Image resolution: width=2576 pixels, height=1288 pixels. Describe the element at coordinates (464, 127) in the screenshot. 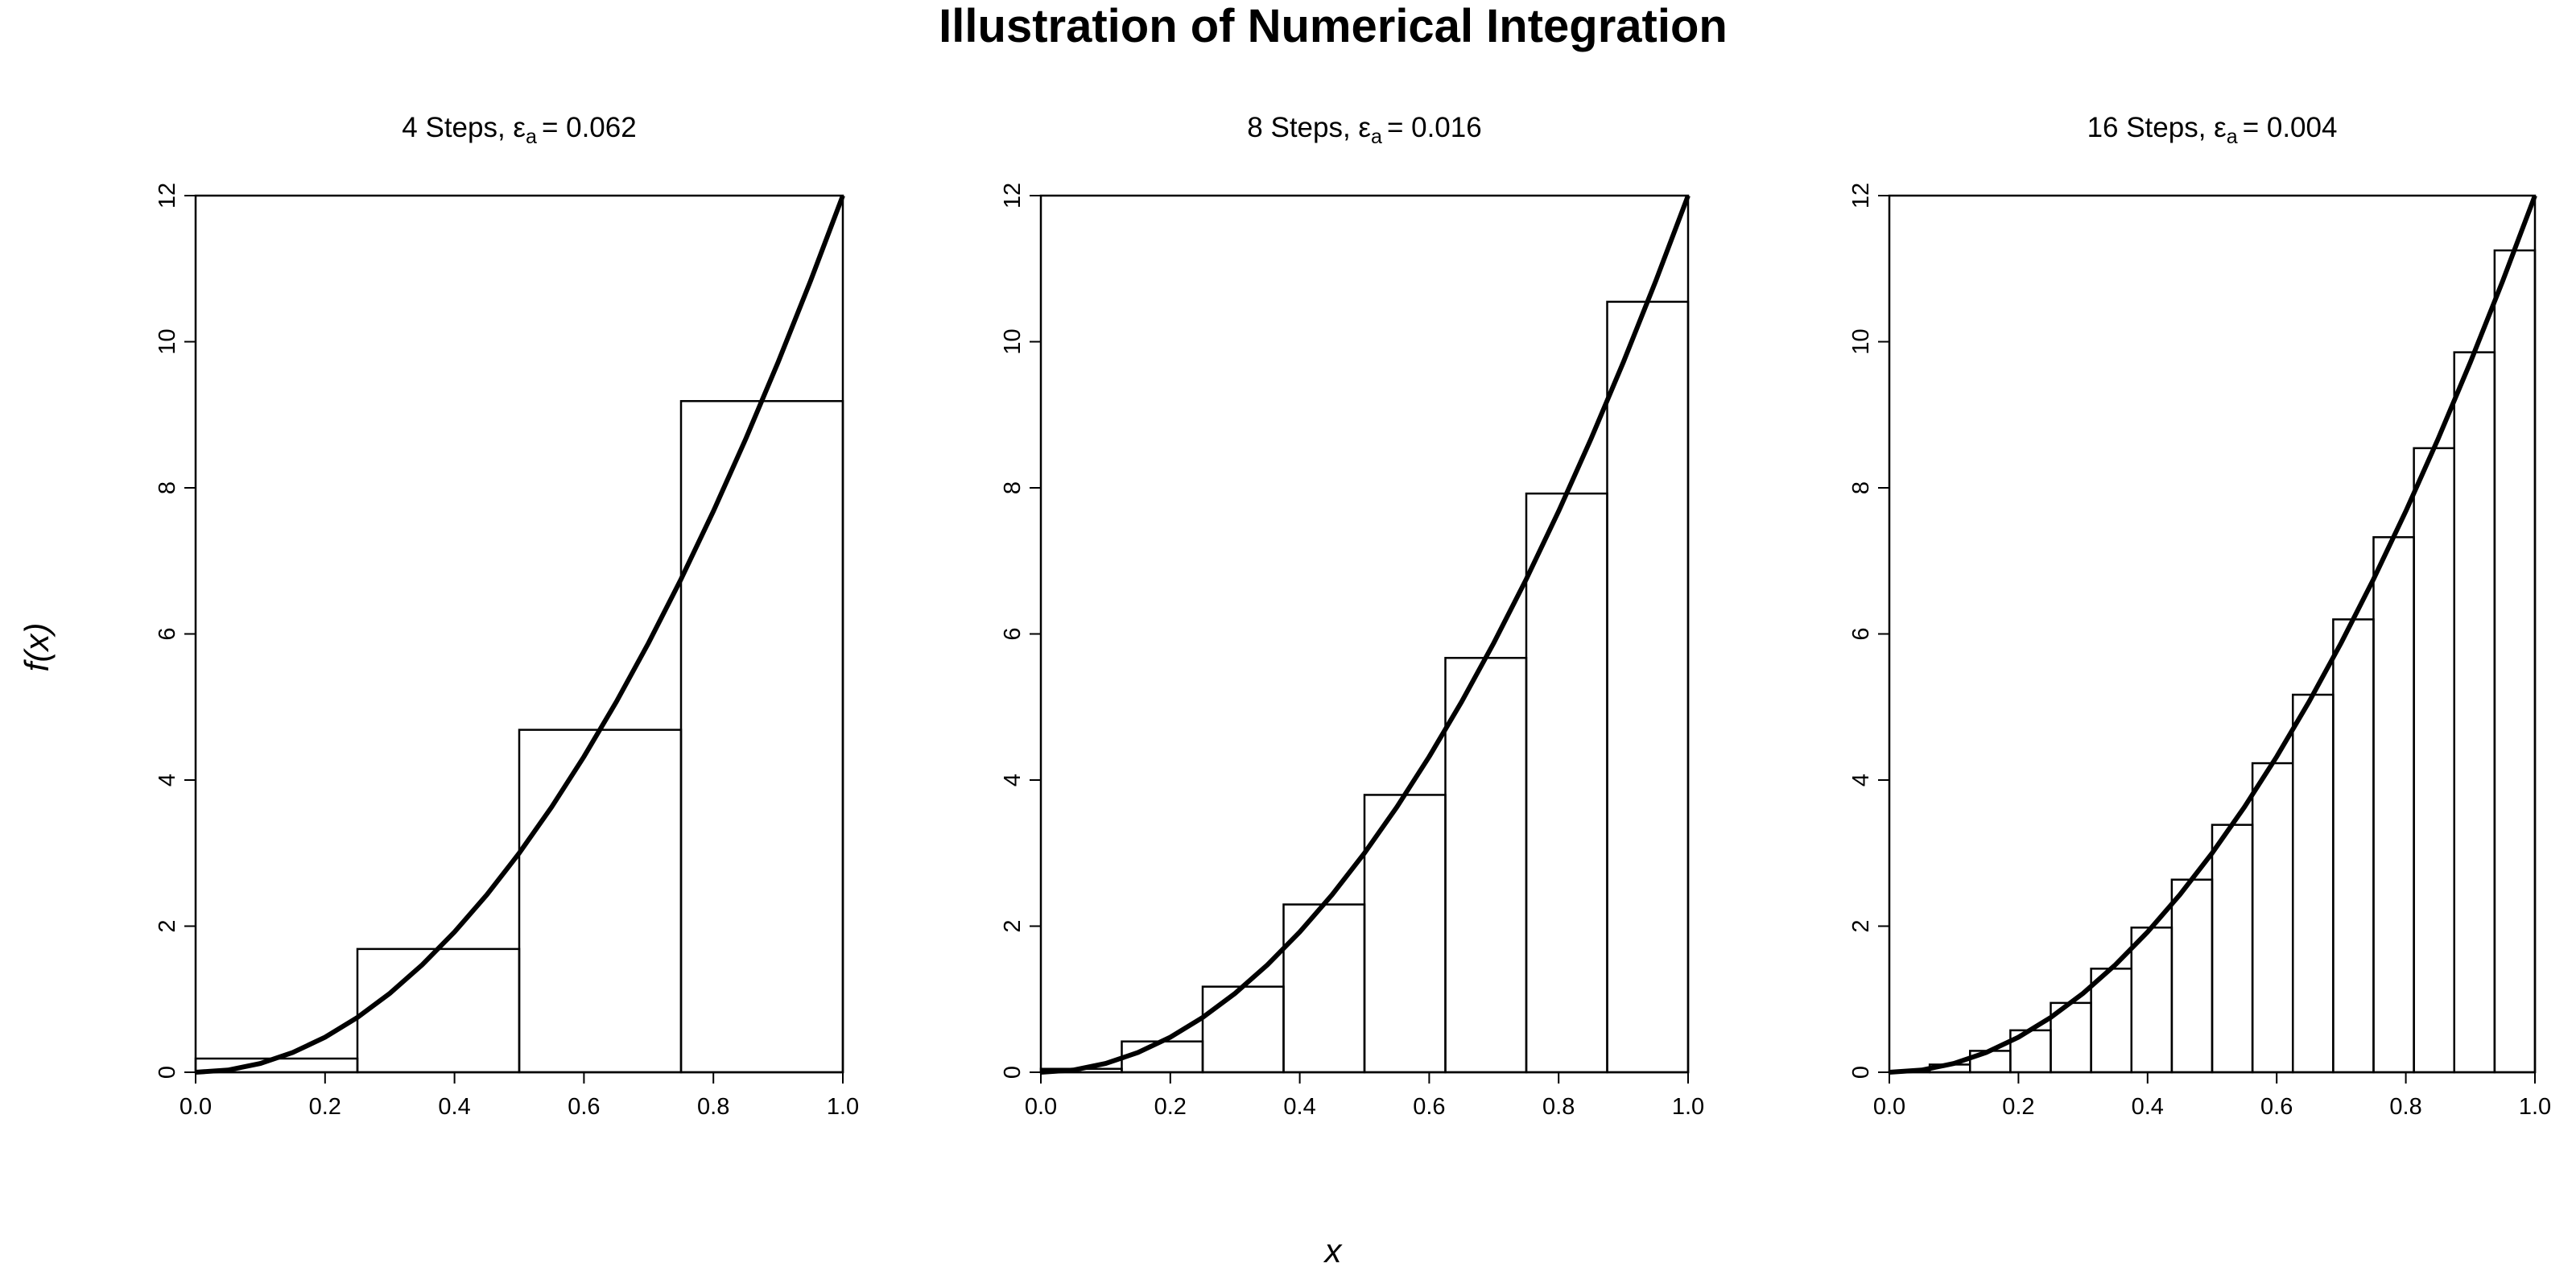

I see `title-text: 4 Steps, ε` at that location.